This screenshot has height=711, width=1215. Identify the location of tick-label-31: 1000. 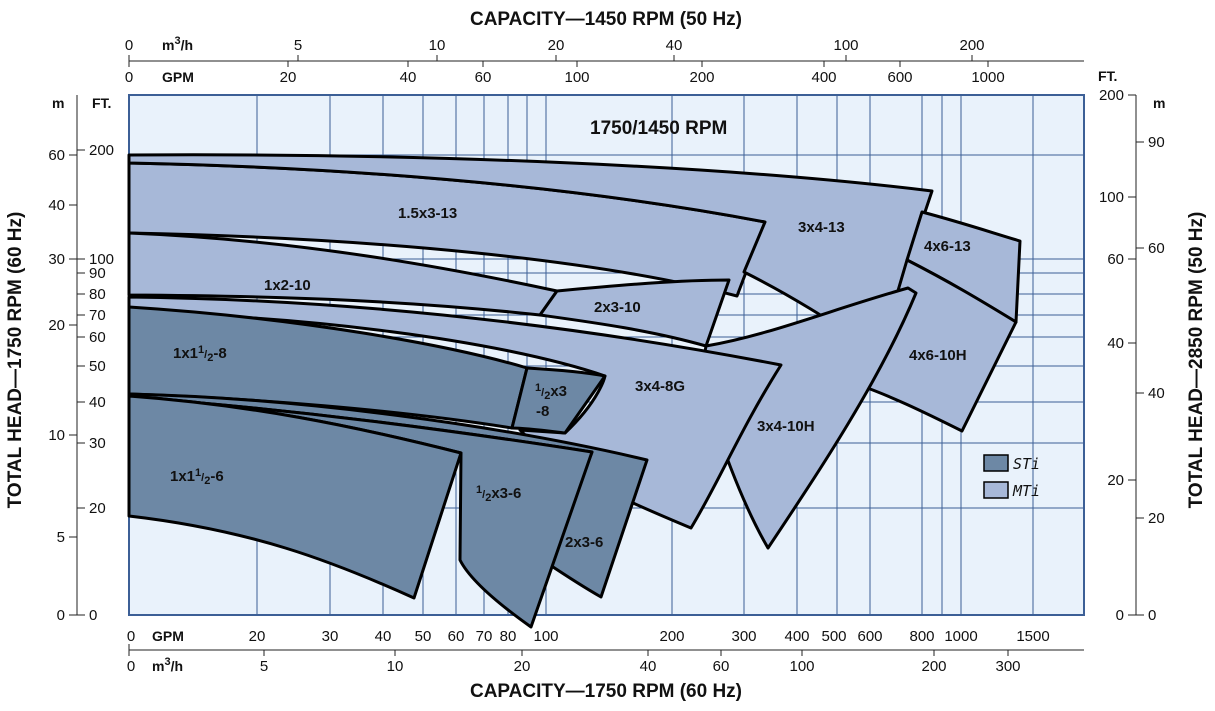
(987, 77).